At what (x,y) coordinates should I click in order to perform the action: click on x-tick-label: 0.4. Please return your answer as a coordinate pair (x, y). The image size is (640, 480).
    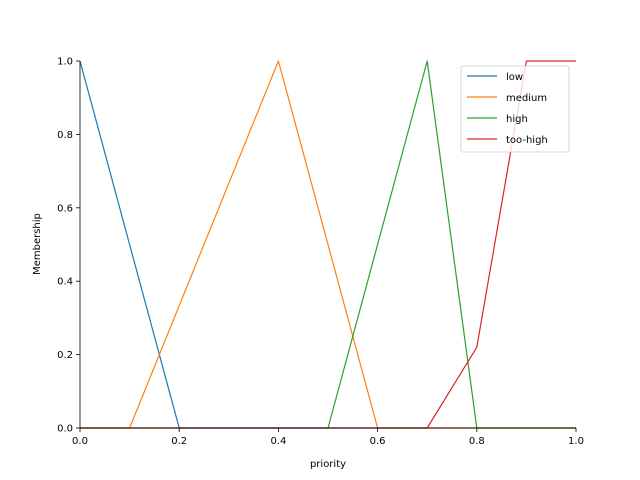
    Looking at the image, I should click on (278, 441).